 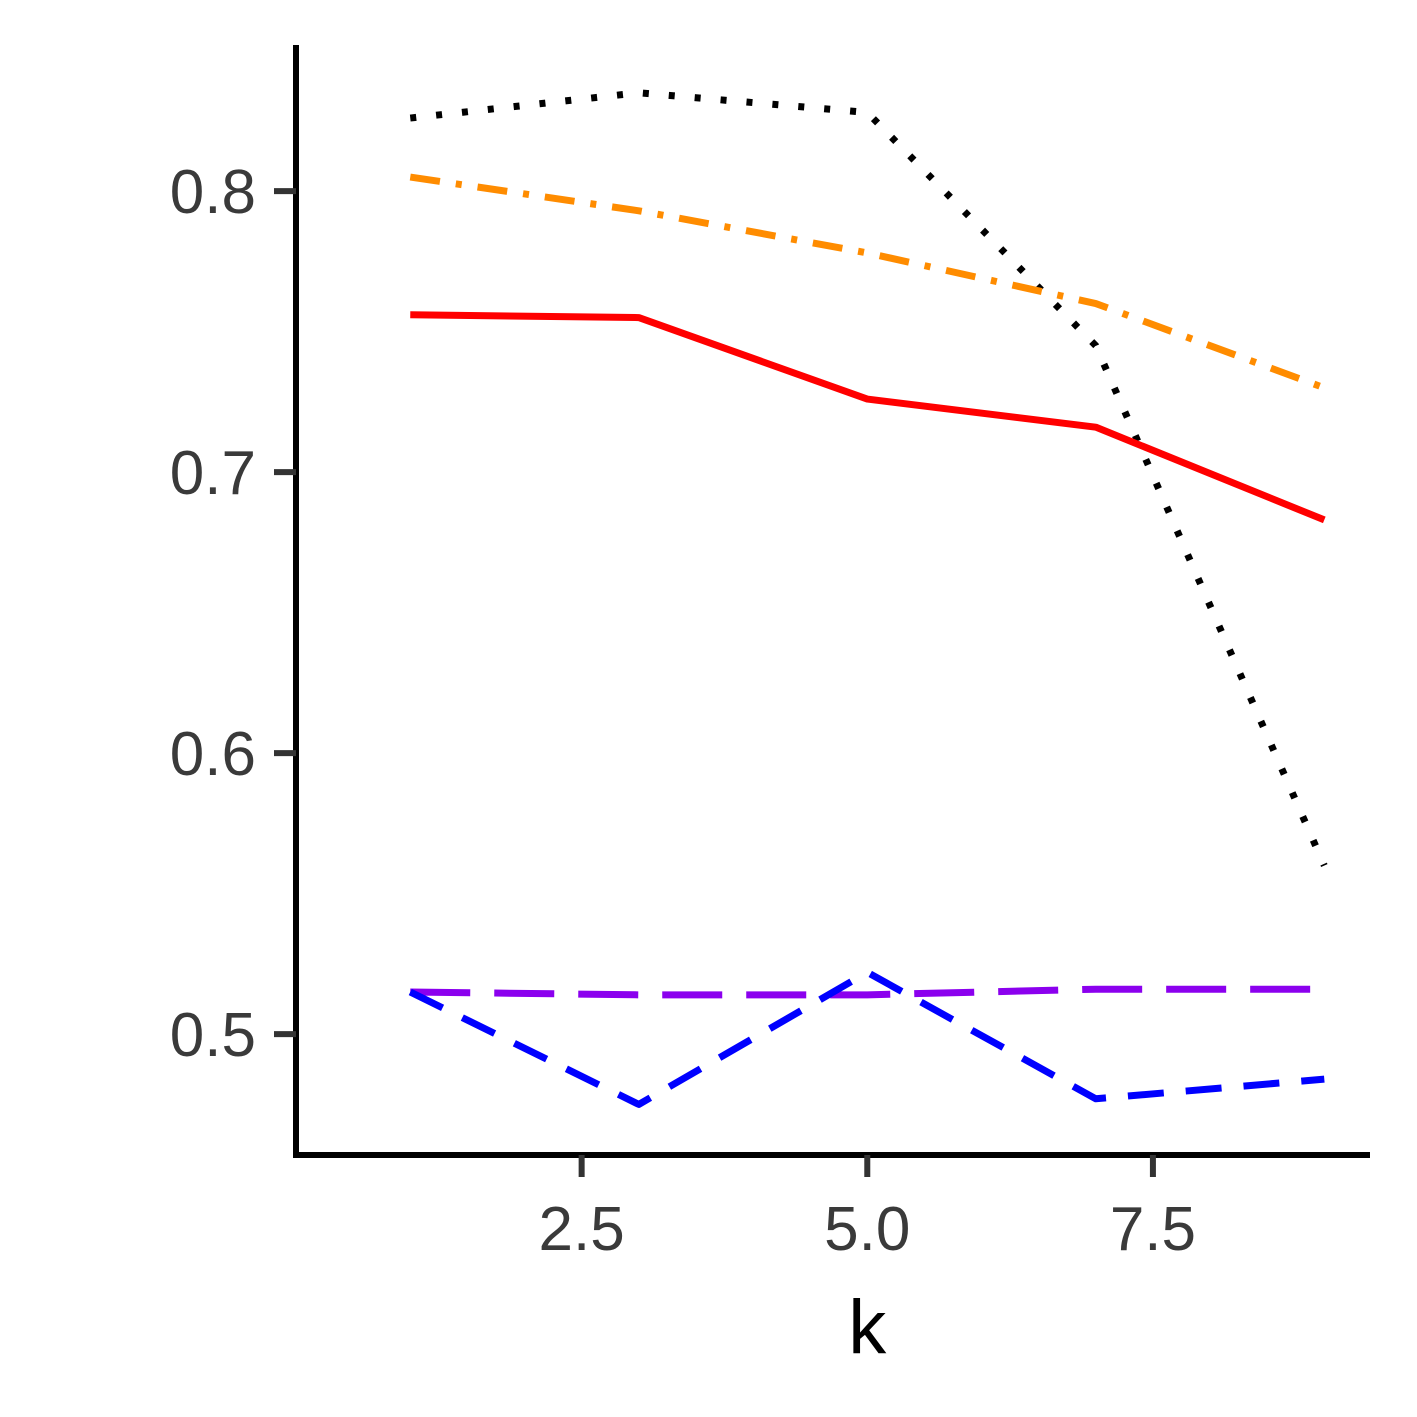 What do you see at coordinates (1153, 1229) in the screenshot?
I see `x-tick-label: 7.5` at bounding box center [1153, 1229].